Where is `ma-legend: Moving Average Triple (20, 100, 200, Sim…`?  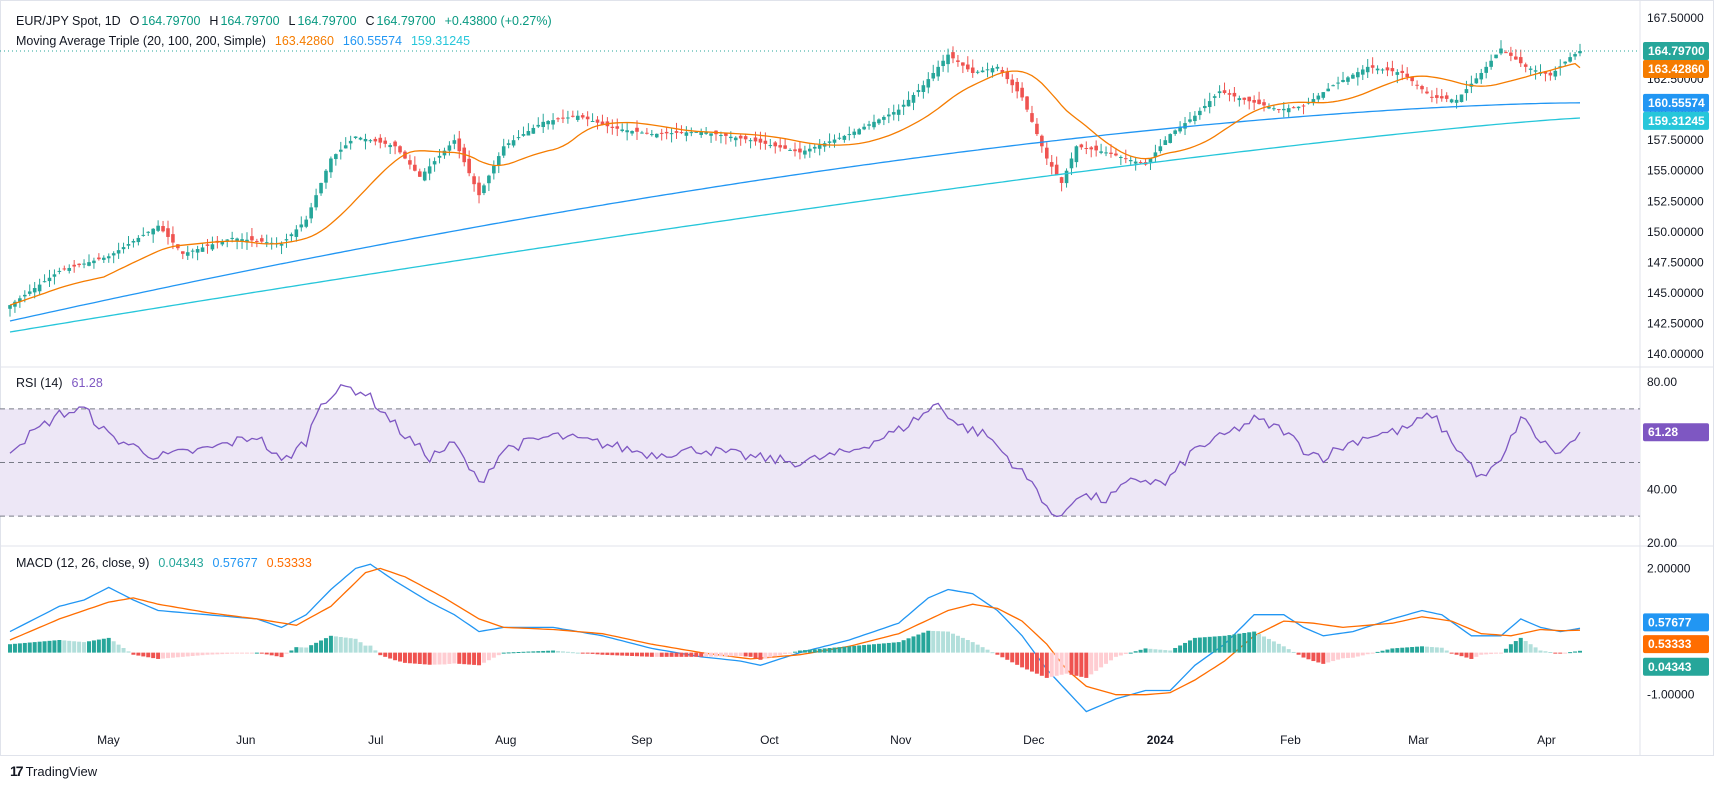 ma-legend: Moving Average Triple (20, 100, 200, Sim… is located at coordinates (244, 41).